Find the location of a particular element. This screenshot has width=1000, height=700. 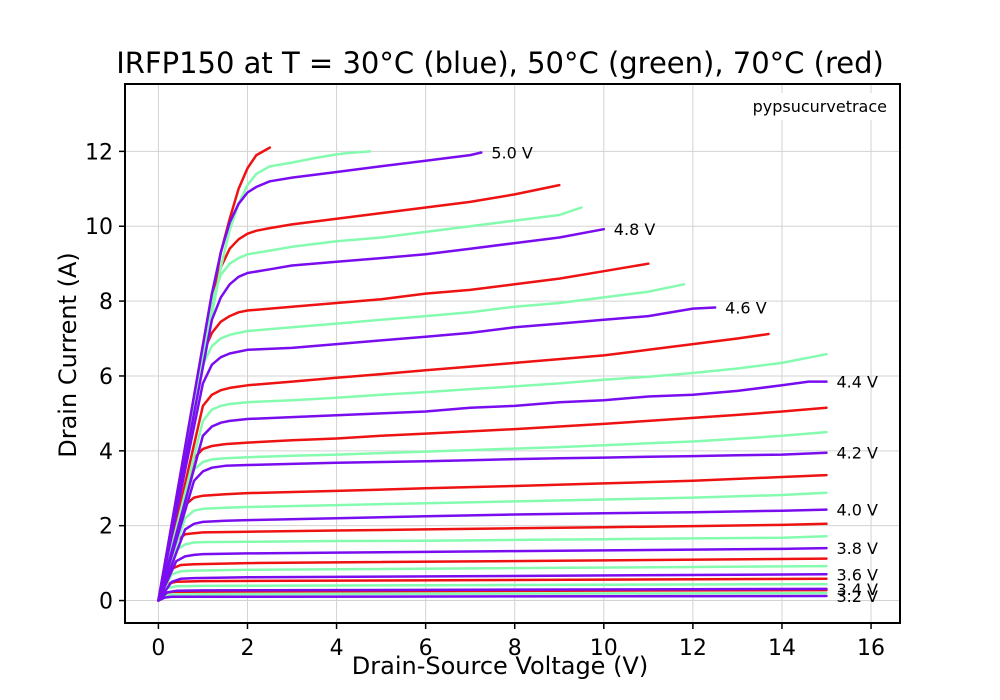

gate-voltage-label: 3.6 V is located at coordinates (858, 574).